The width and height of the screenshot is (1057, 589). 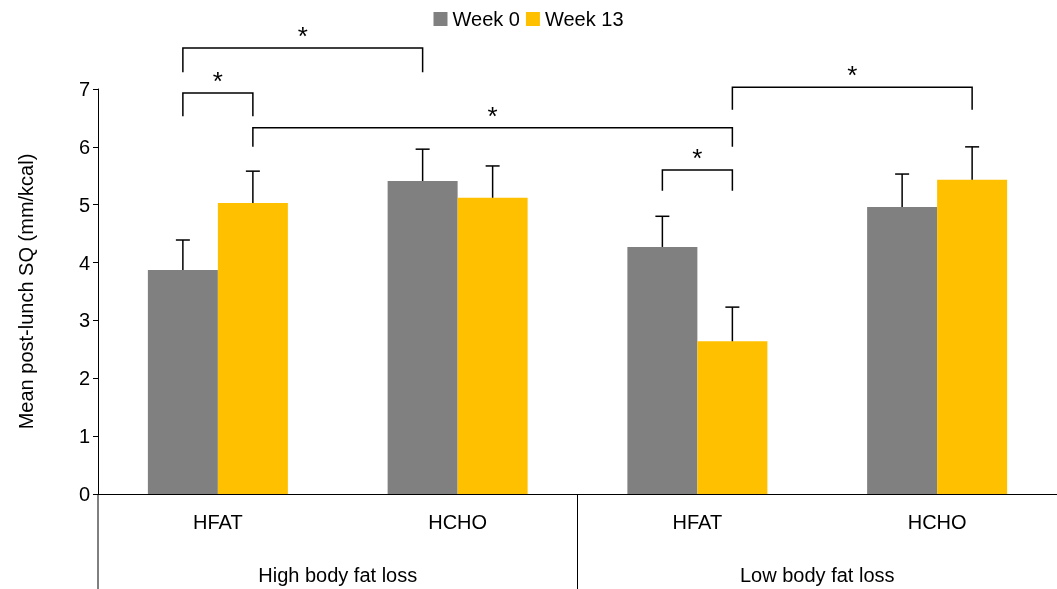 What do you see at coordinates (817, 575) in the screenshot?
I see `text: Low body fat loss` at bounding box center [817, 575].